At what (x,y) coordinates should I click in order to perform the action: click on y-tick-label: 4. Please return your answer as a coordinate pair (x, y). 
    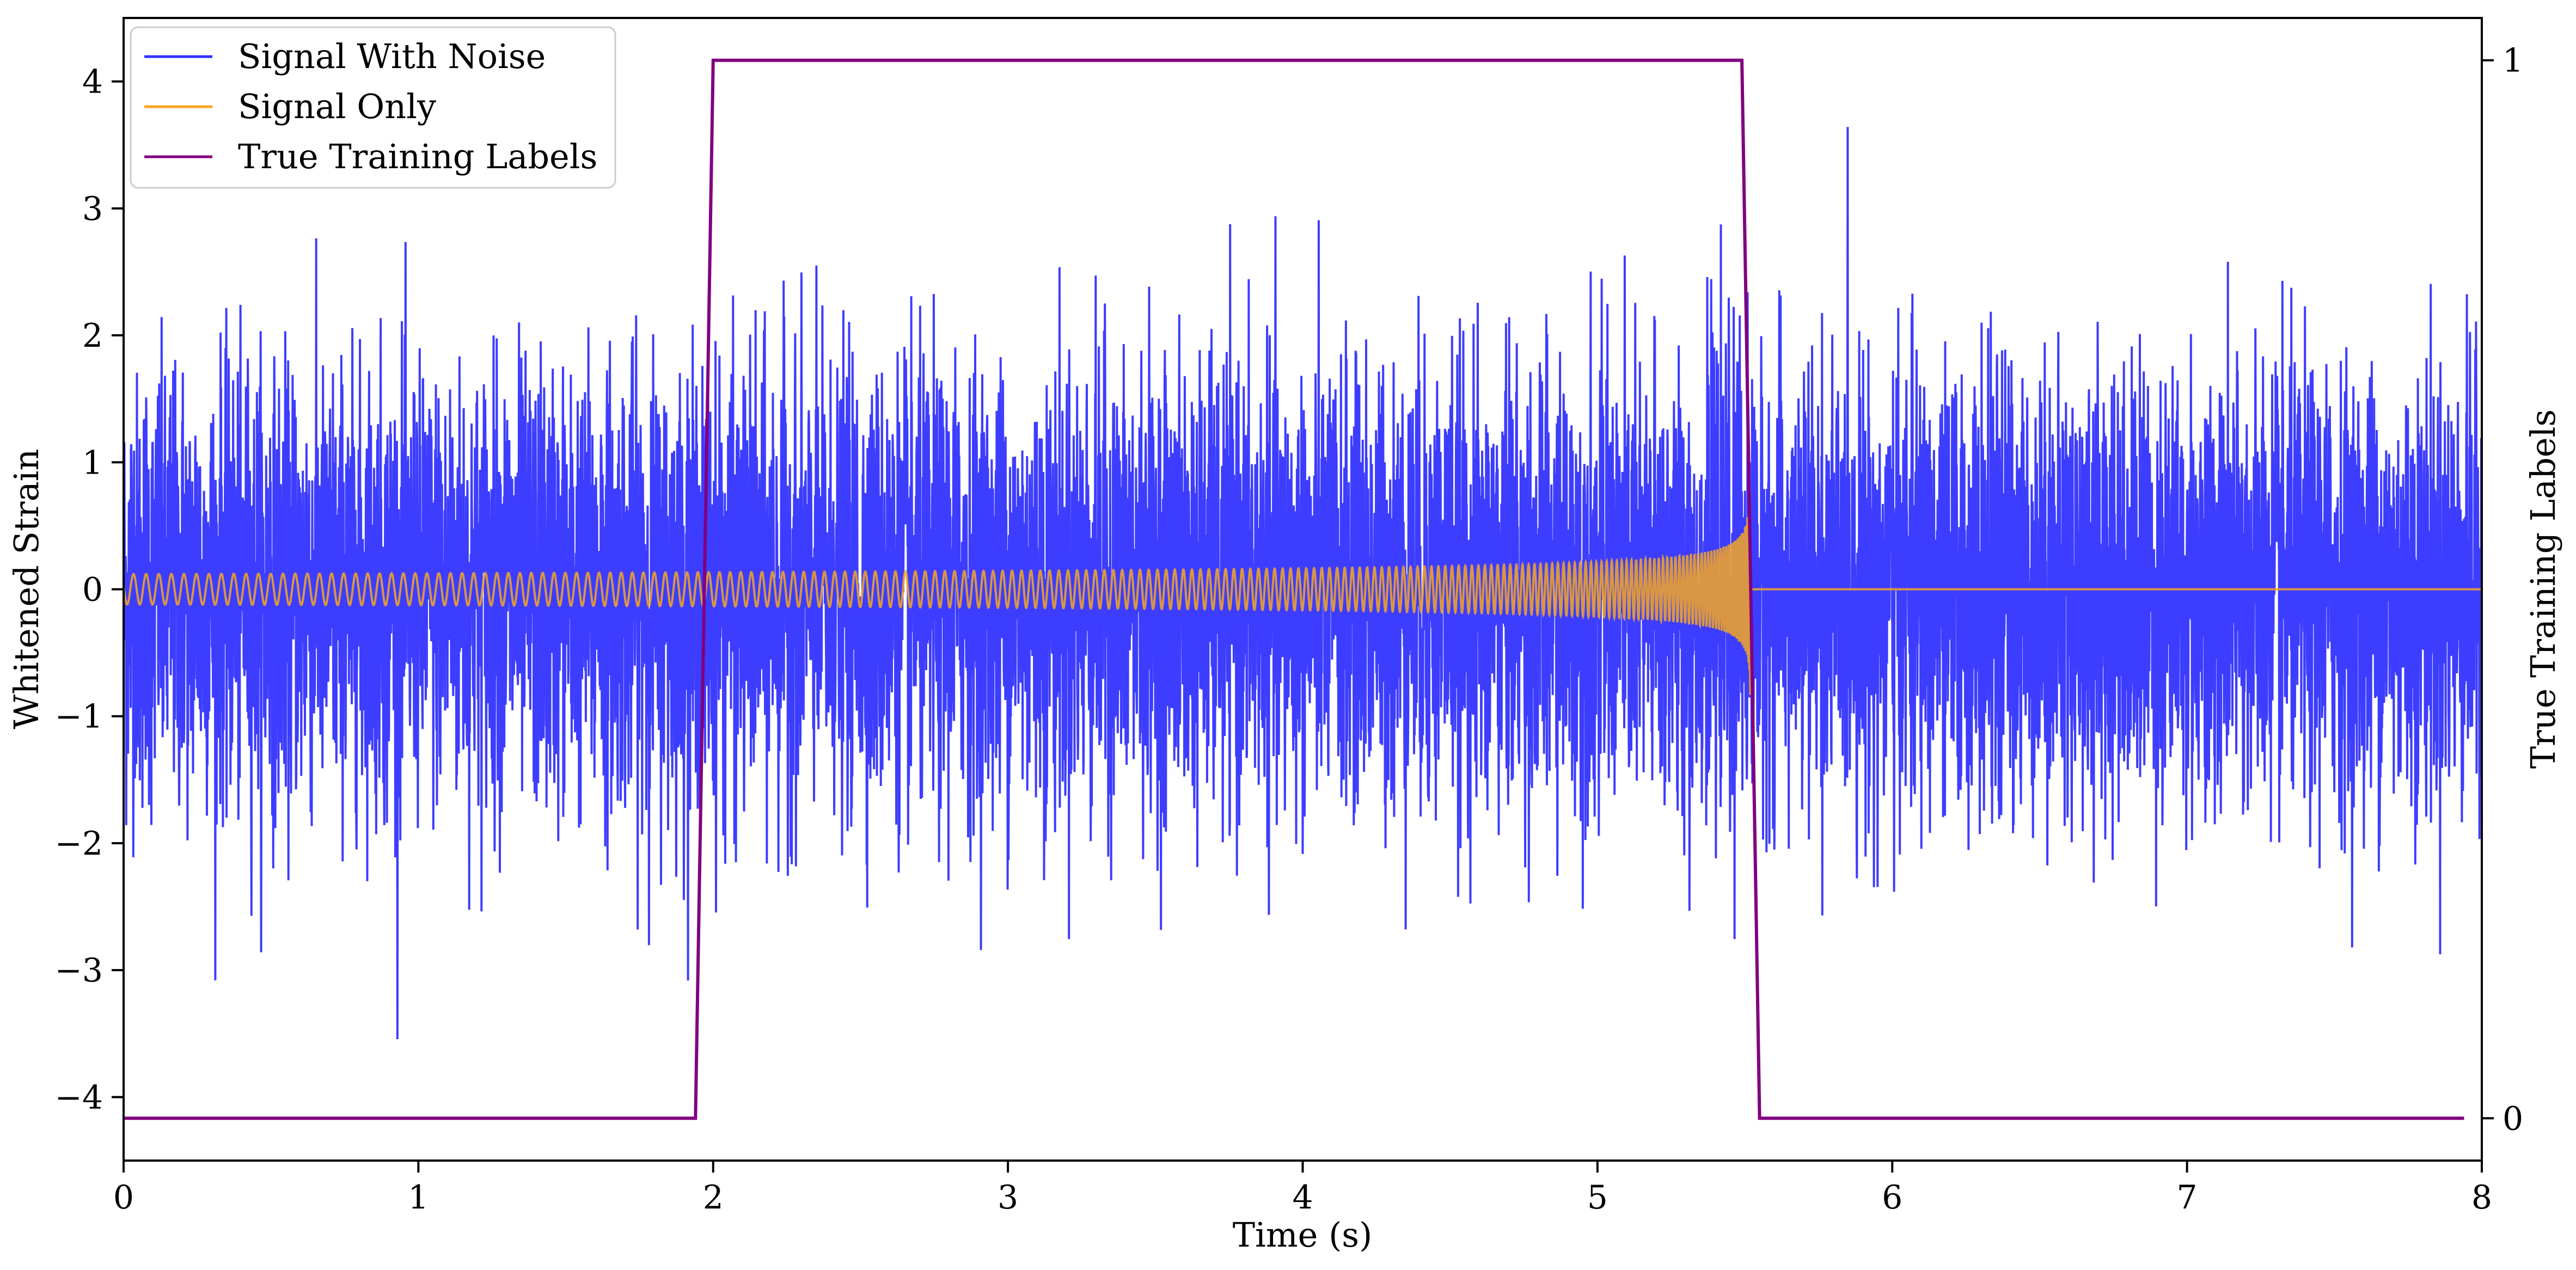
    Looking at the image, I should click on (92, 82).